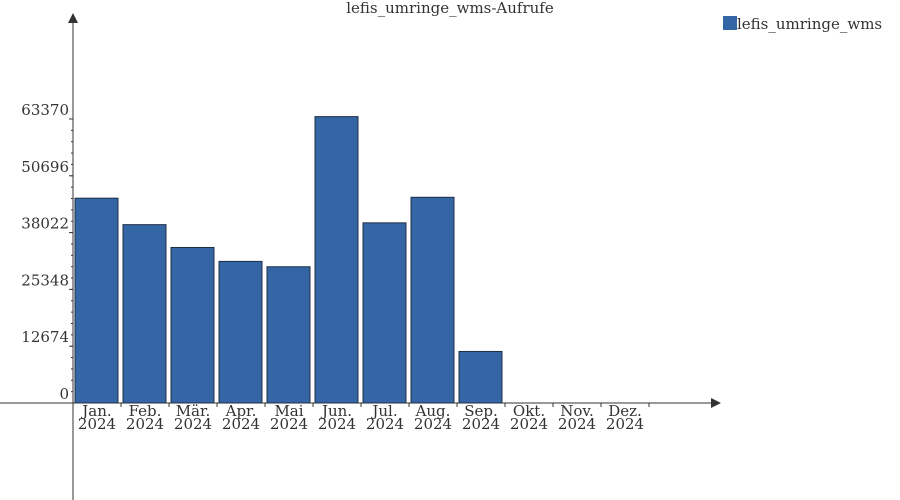  I want to click on y-tick-label: 0, so click(64, 394).